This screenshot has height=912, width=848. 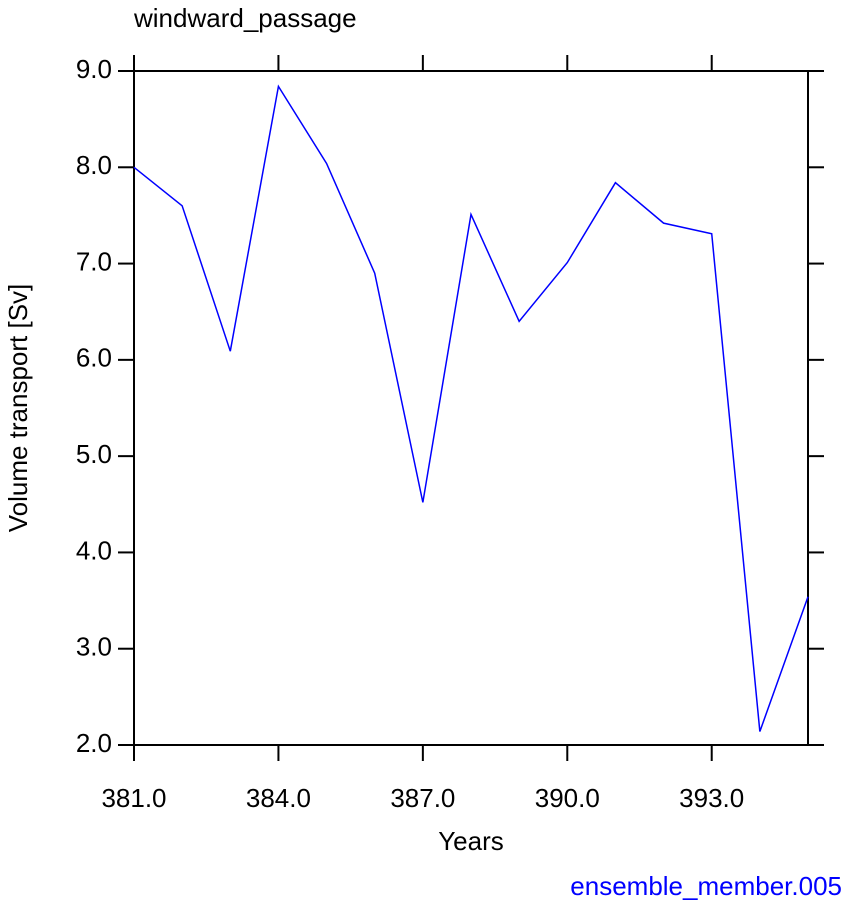 I want to click on chart-title: windward_passage, so click(x=245, y=18).